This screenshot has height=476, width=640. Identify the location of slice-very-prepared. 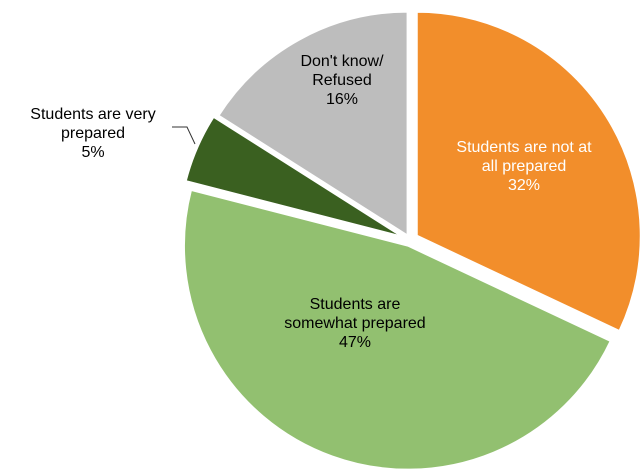
(294, 176).